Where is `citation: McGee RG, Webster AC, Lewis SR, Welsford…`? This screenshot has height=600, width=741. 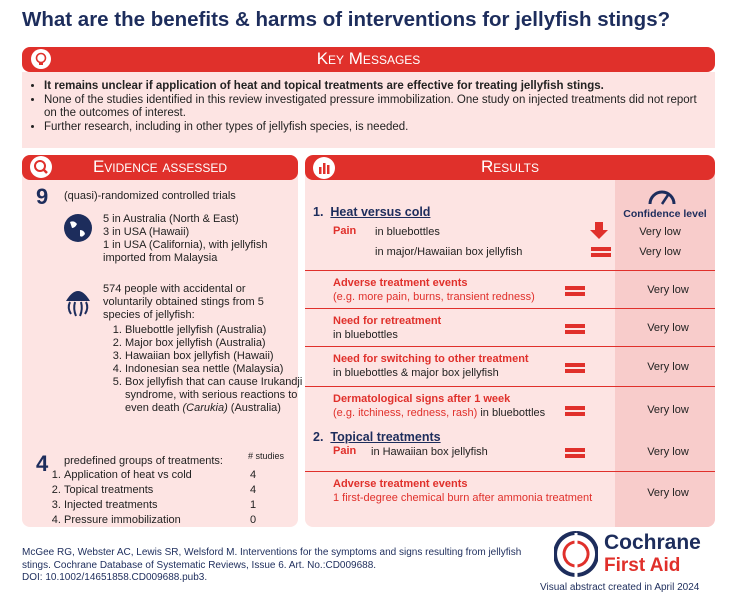
citation: McGee RG, Webster AC, Lewis SR, Welsford… is located at coordinates (282, 566).